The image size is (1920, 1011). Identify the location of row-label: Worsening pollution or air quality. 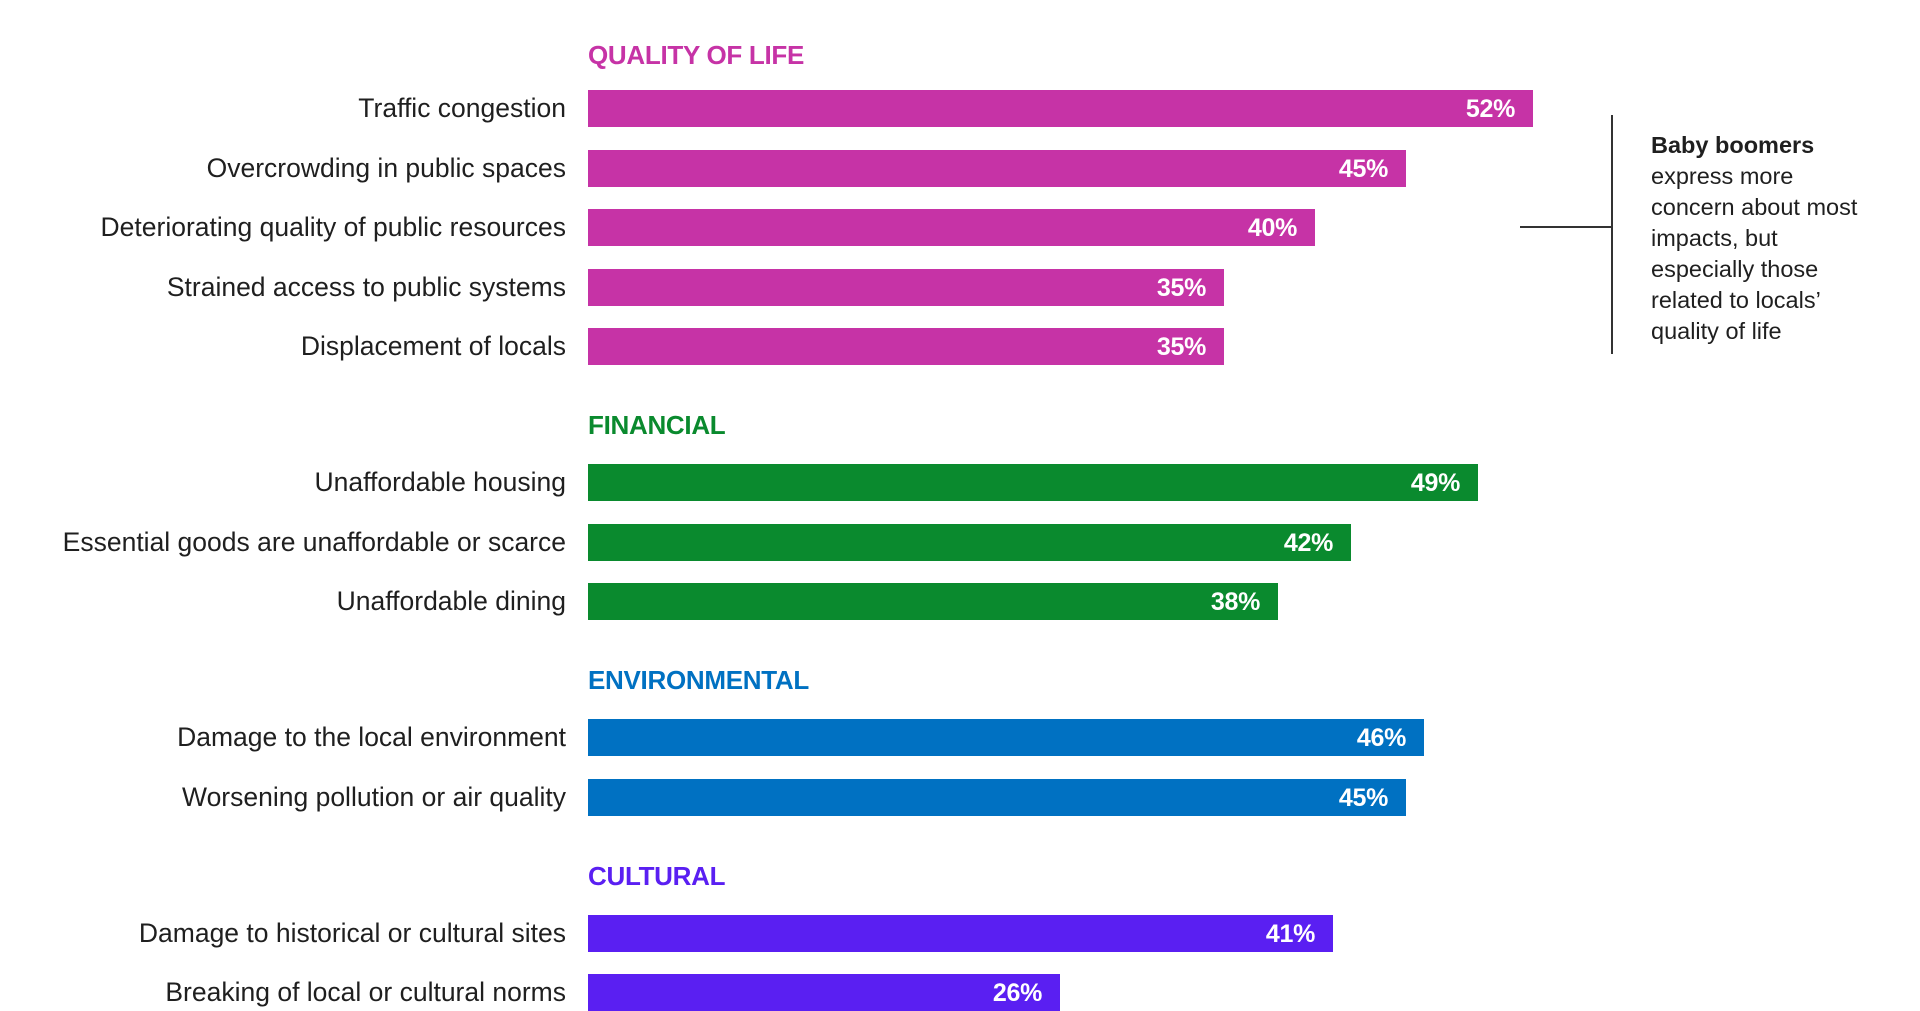
(374, 796).